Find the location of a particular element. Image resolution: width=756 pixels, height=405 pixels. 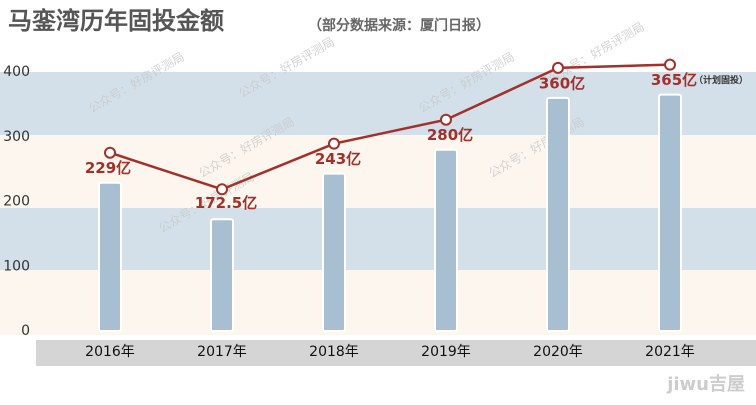

annotation: （计划固投） is located at coordinates (721, 80).